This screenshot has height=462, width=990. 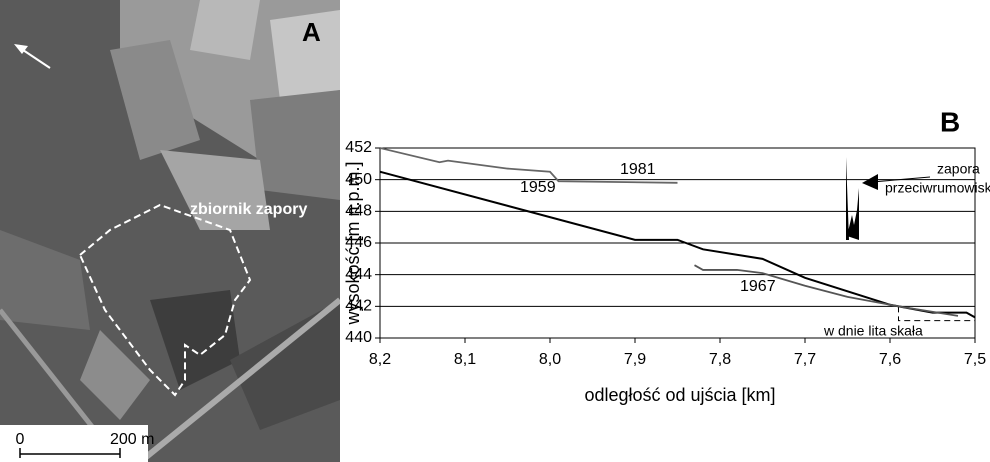 What do you see at coordinates (380, 359) in the screenshot?
I see `x-tick-label: 8,2` at bounding box center [380, 359].